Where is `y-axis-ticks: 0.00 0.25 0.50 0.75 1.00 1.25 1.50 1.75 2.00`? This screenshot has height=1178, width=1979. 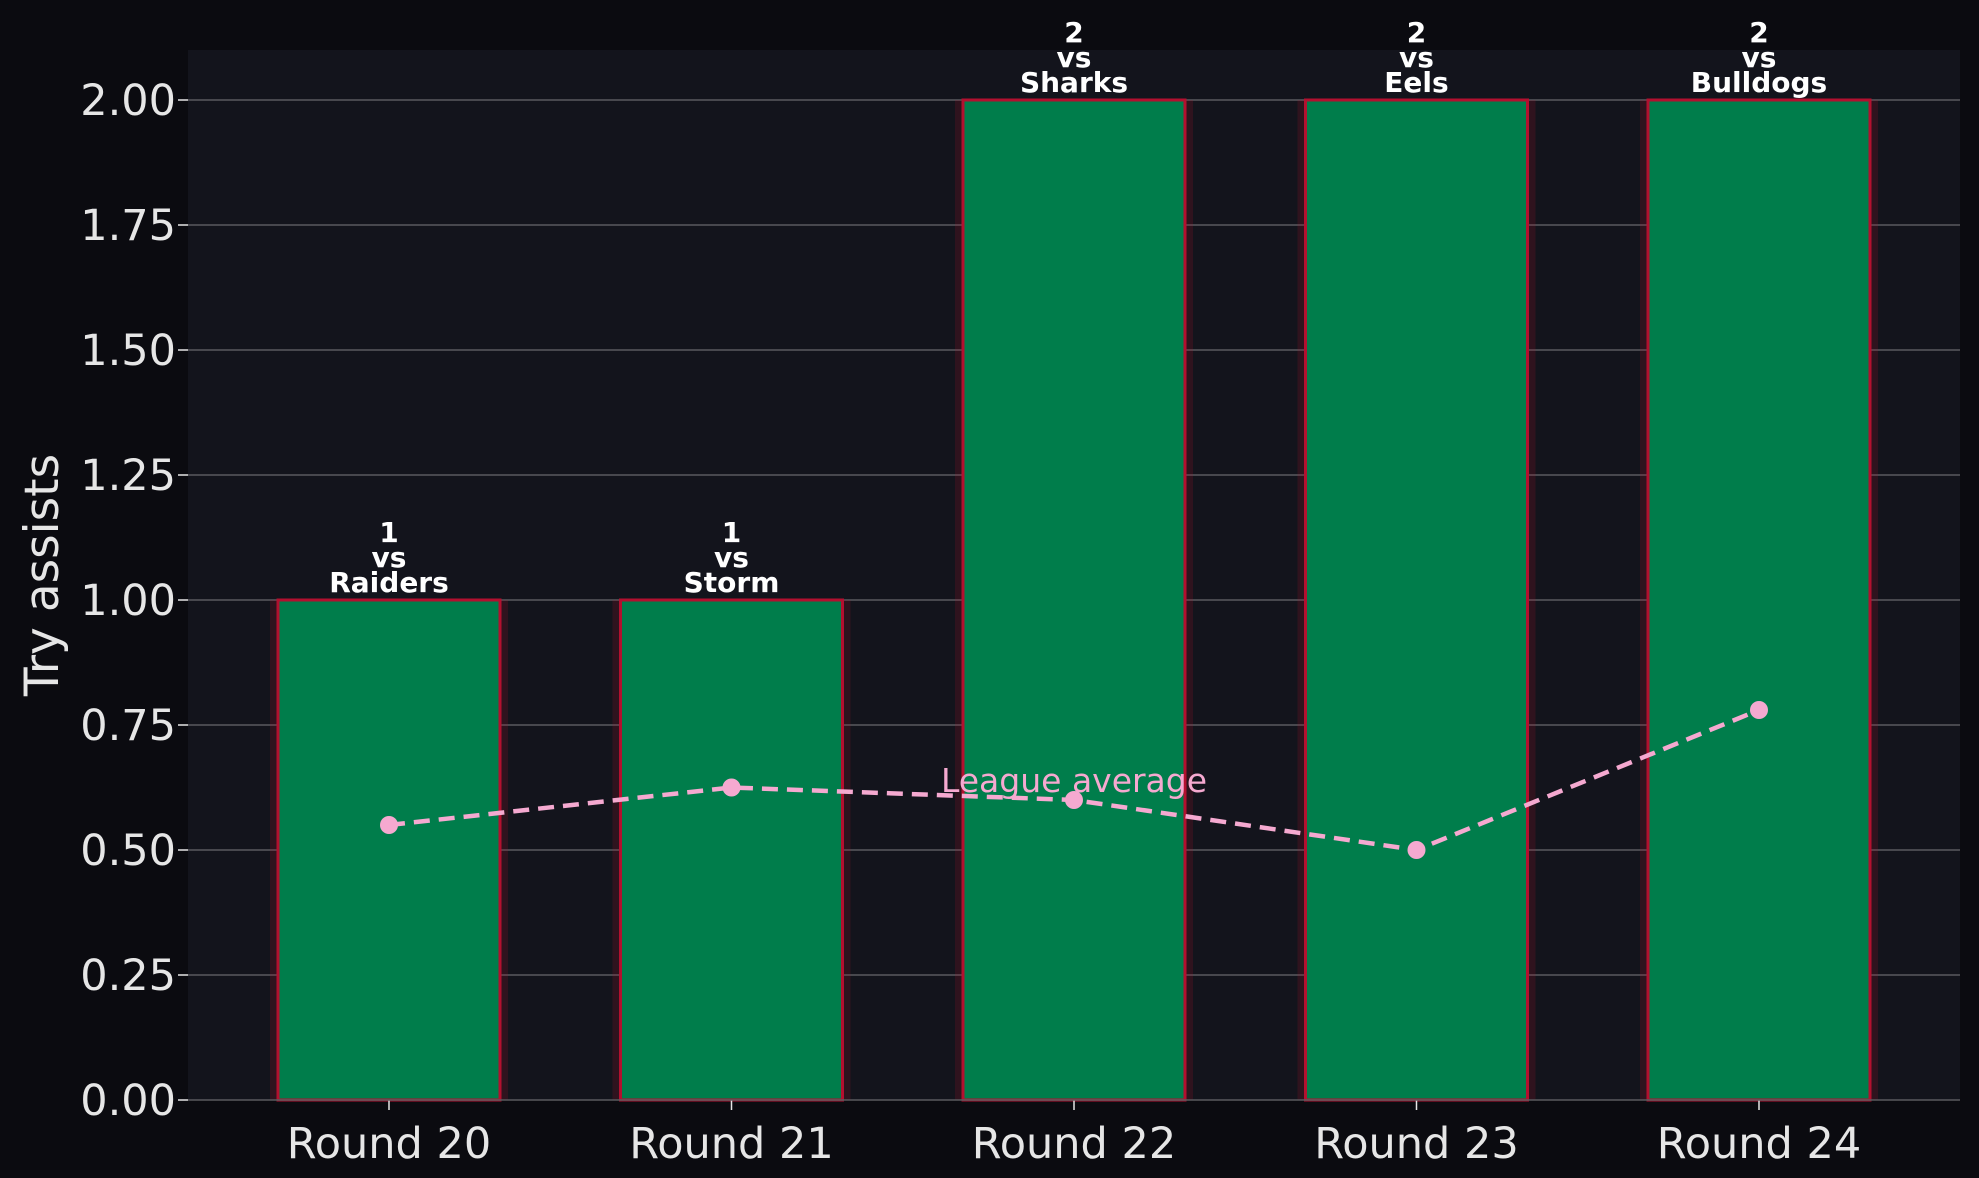
y-axis-ticks: 0.00 0.25 0.50 0.75 1.00 1.25 1.50 1.75 2.00 is located at coordinates (134, 601).